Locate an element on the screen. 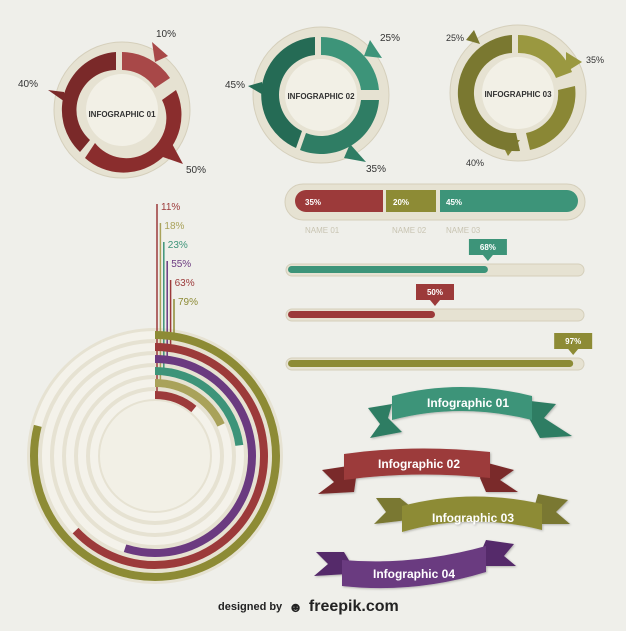 The height and width of the screenshot is (631, 626). donut-01-slice-a is located at coordinates (146, 70).